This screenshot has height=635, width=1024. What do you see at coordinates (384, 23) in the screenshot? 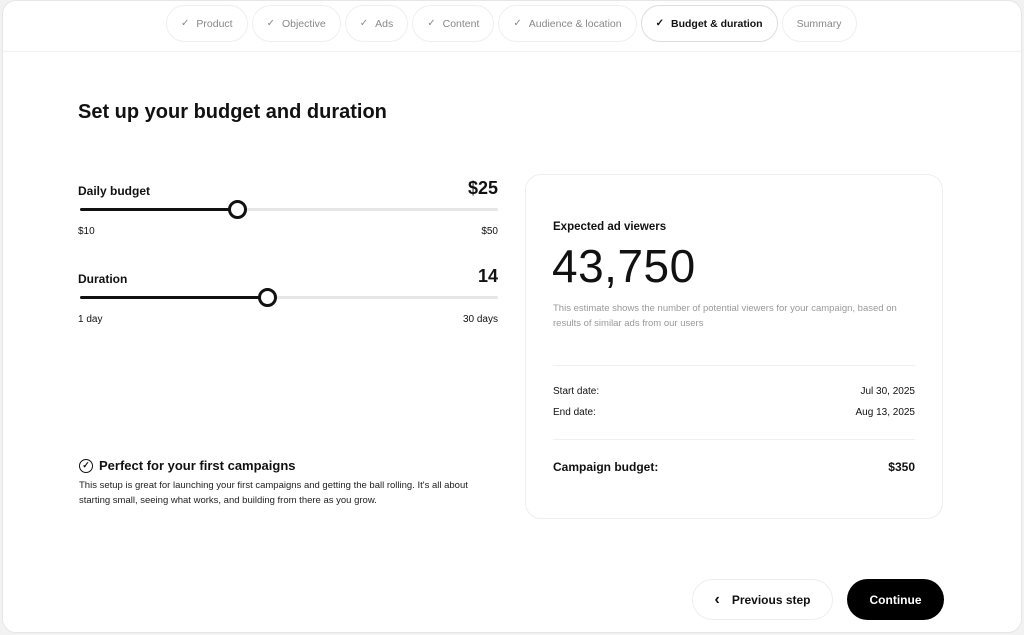
I see `step-label: Ads` at bounding box center [384, 23].